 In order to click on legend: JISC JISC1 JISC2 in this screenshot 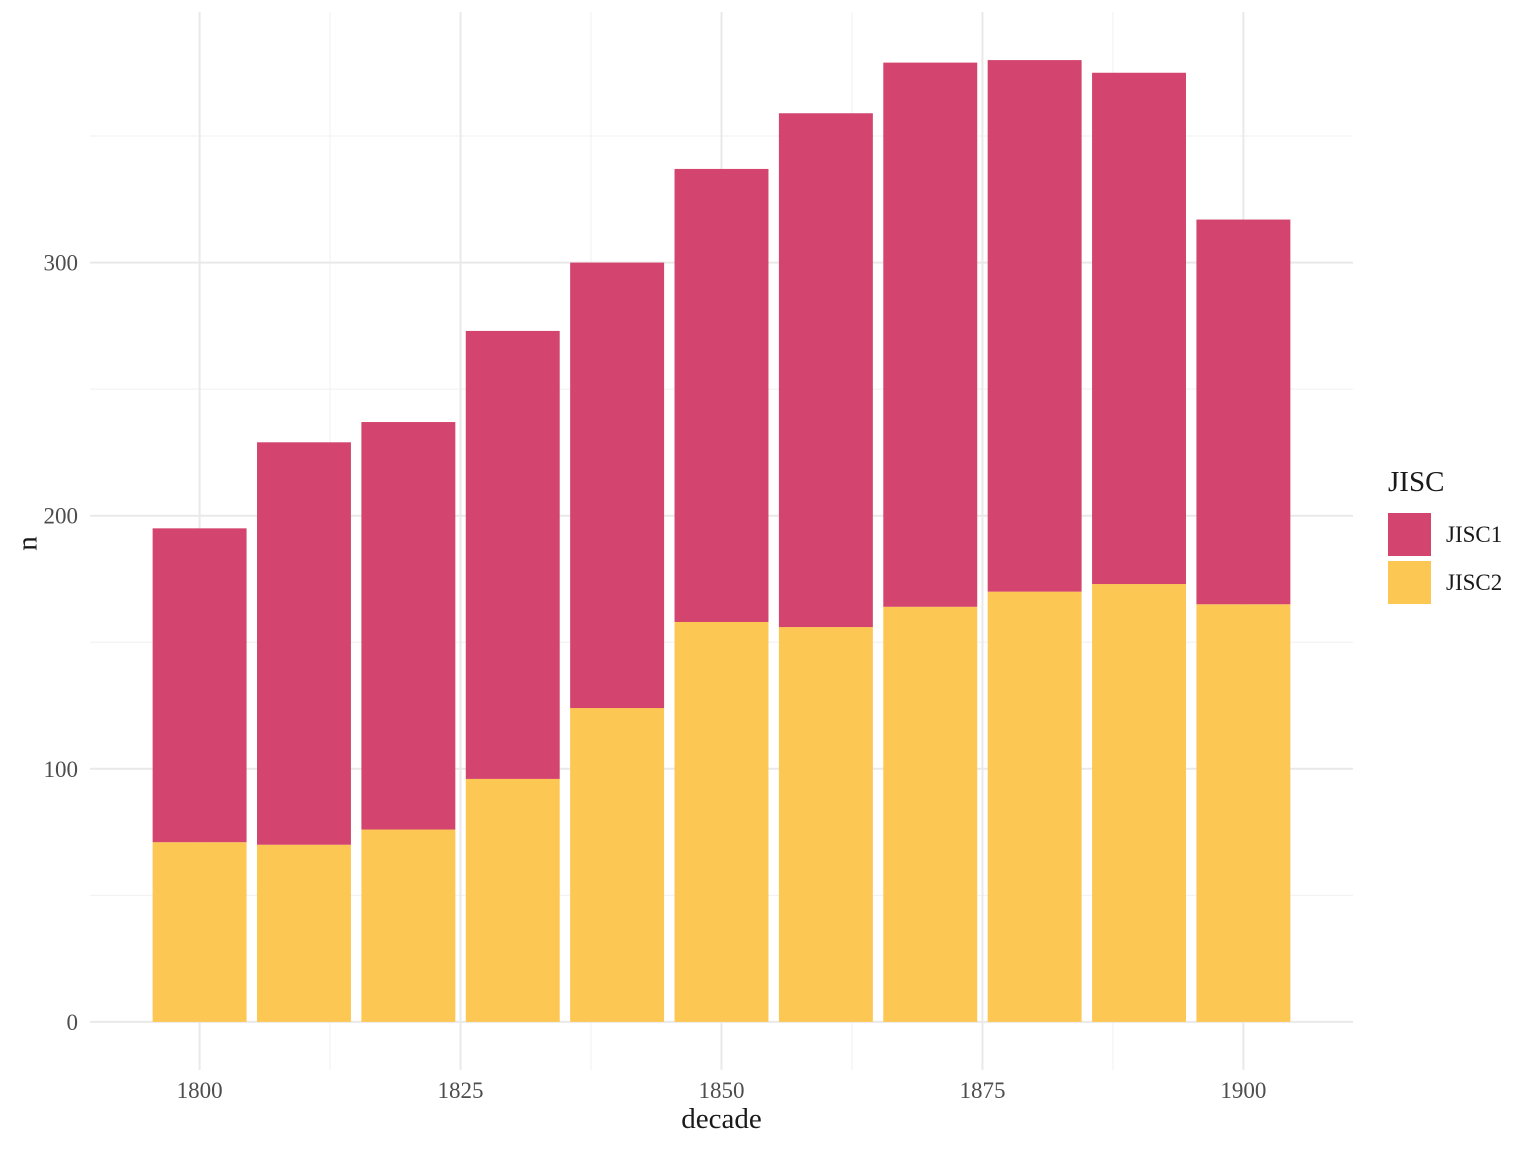, I will do `click(1445, 537)`.